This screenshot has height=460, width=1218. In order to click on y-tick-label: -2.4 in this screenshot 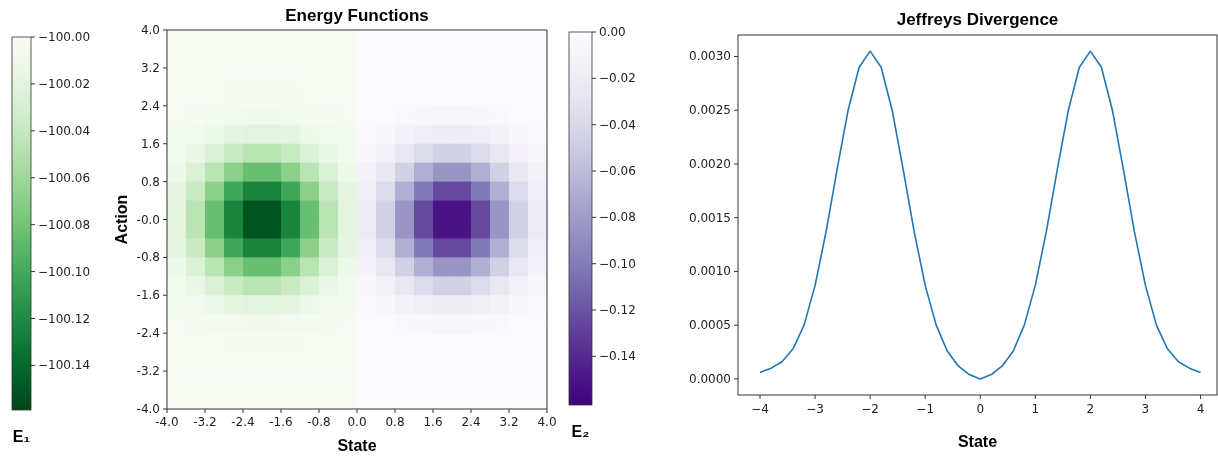, I will do `click(148, 333)`.